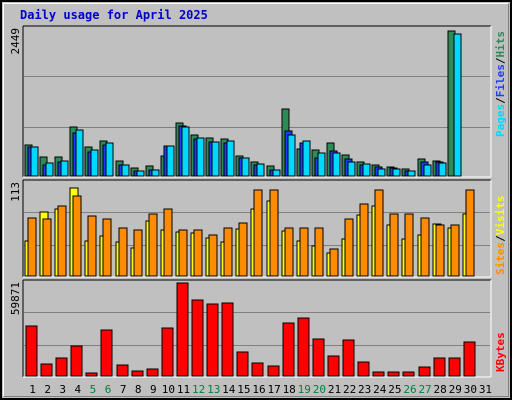  I want to click on legend-visits-sites: Sites/Visits, so click(500, 236).